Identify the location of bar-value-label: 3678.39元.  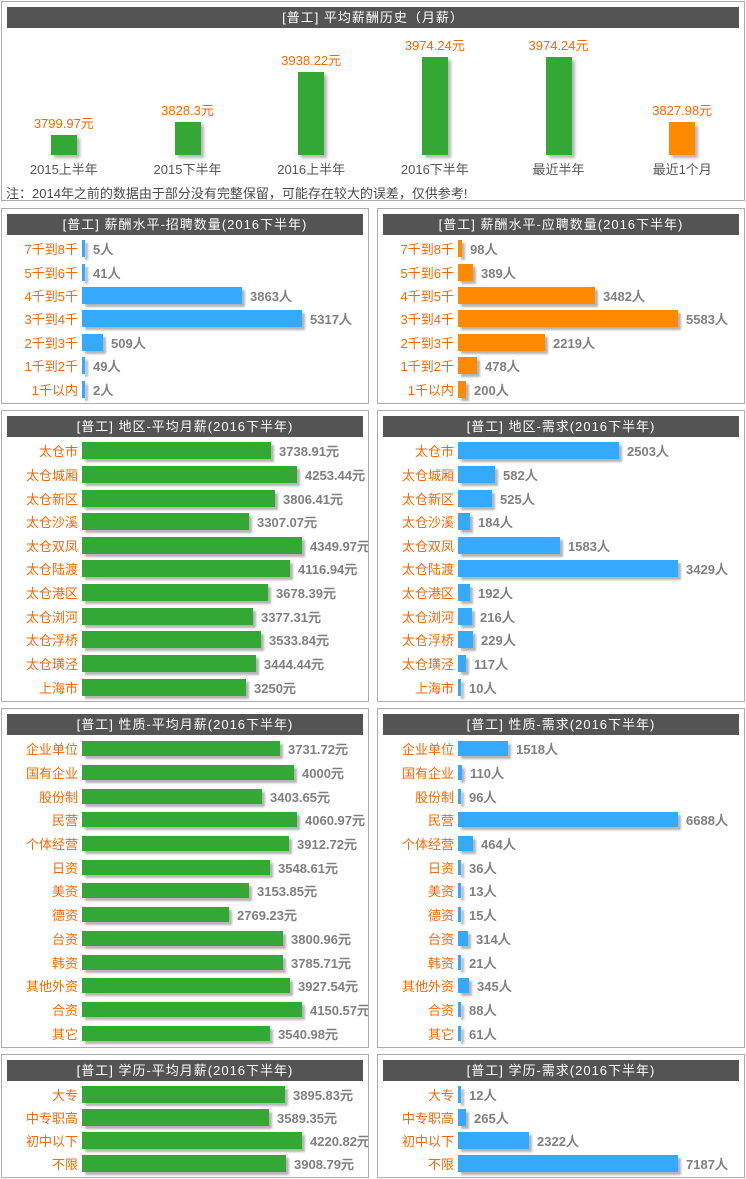
(306, 594).